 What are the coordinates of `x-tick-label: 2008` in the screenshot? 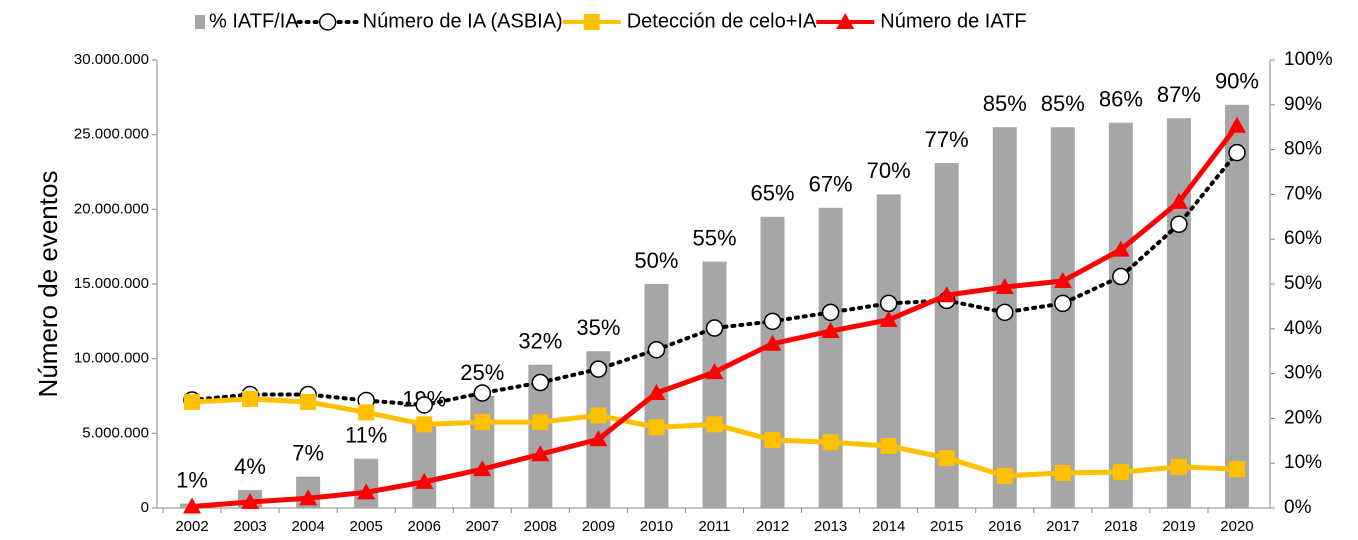 It's located at (540, 526).